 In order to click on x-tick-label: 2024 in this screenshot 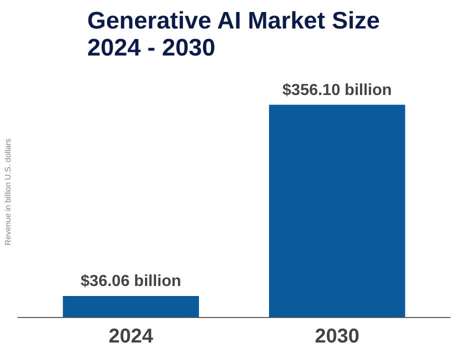, I will do `click(131, 337)`.